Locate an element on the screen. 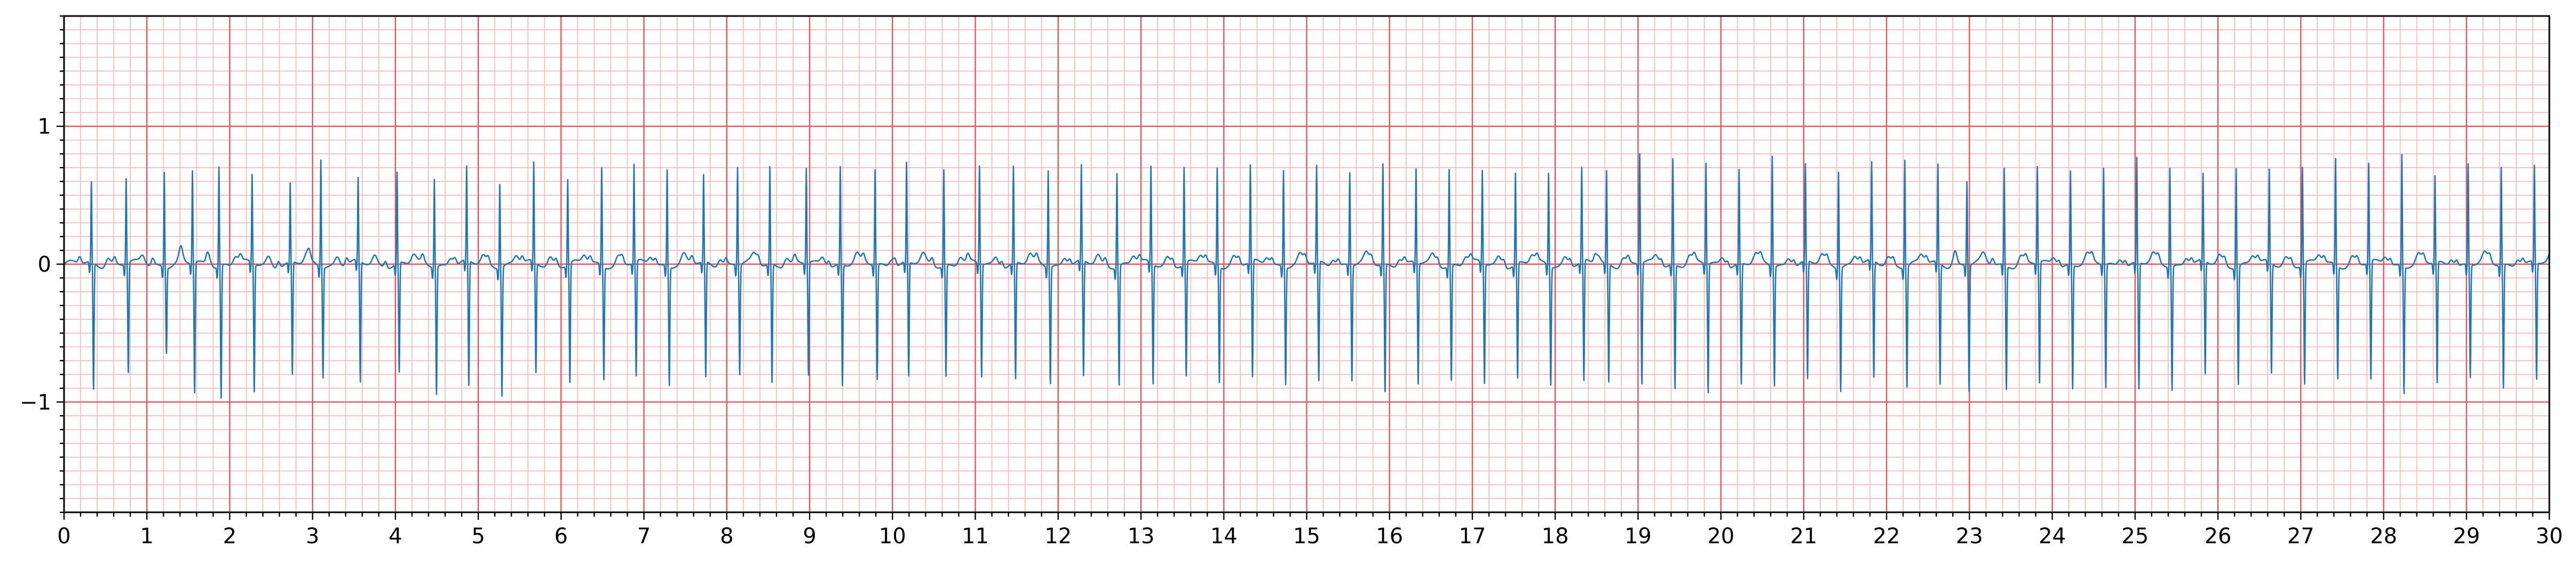 The width and height of the screenshot is (2576, 563). x-tick-label: 17 is located at coordinates (1472, 536).